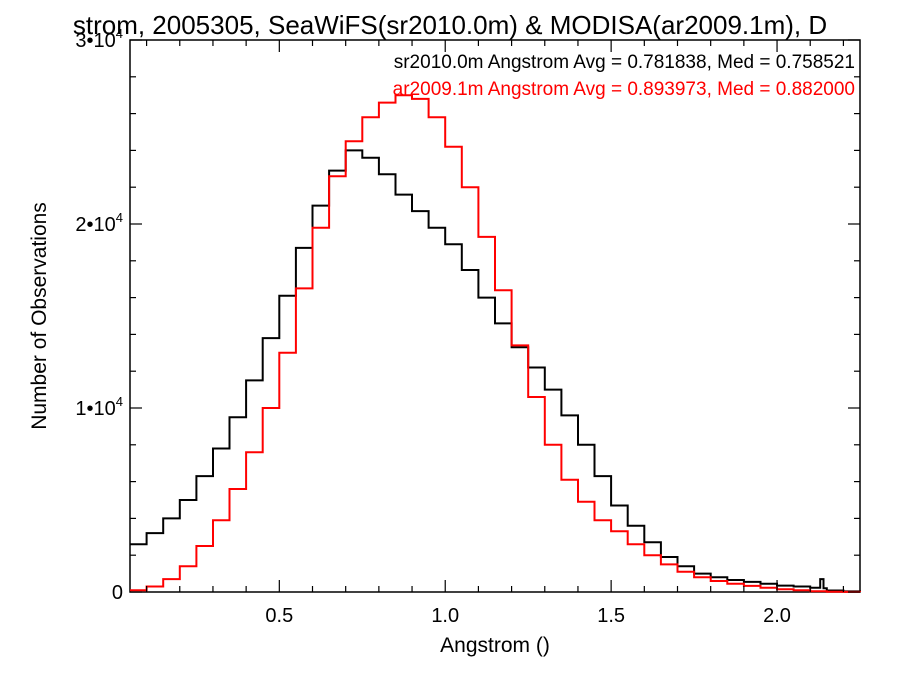  Describe the element at coordinates (279, 616) in the screenshot. I see `x-tick-label-0: 0.5` at that location.